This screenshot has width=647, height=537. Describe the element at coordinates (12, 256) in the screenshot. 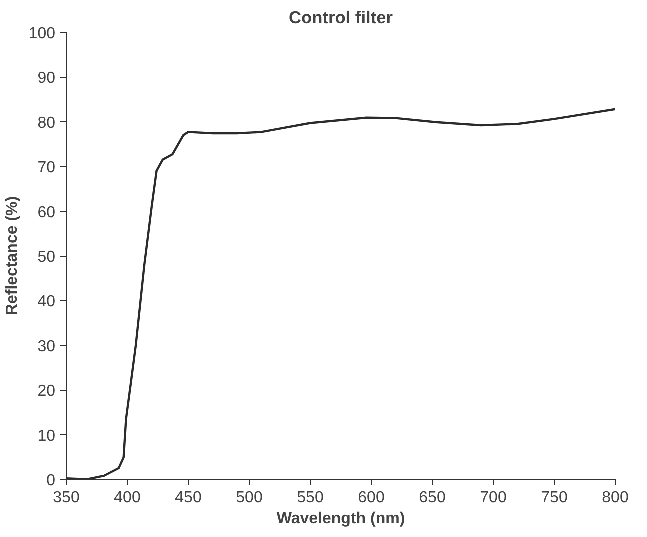

I see `y-axis-title: Reflectance (%)` at that location.